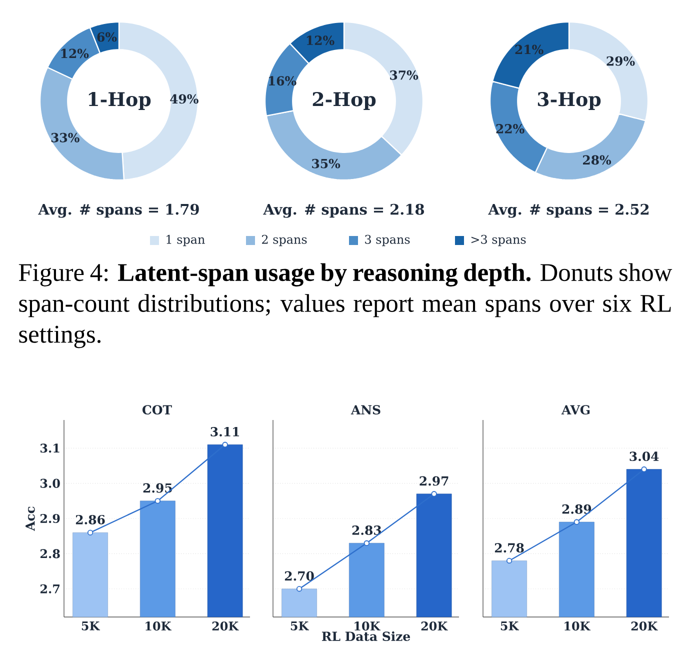 The height and width of the screenshot is (670, 692). I want to click on chart-title: ANS, so click(365, 410).